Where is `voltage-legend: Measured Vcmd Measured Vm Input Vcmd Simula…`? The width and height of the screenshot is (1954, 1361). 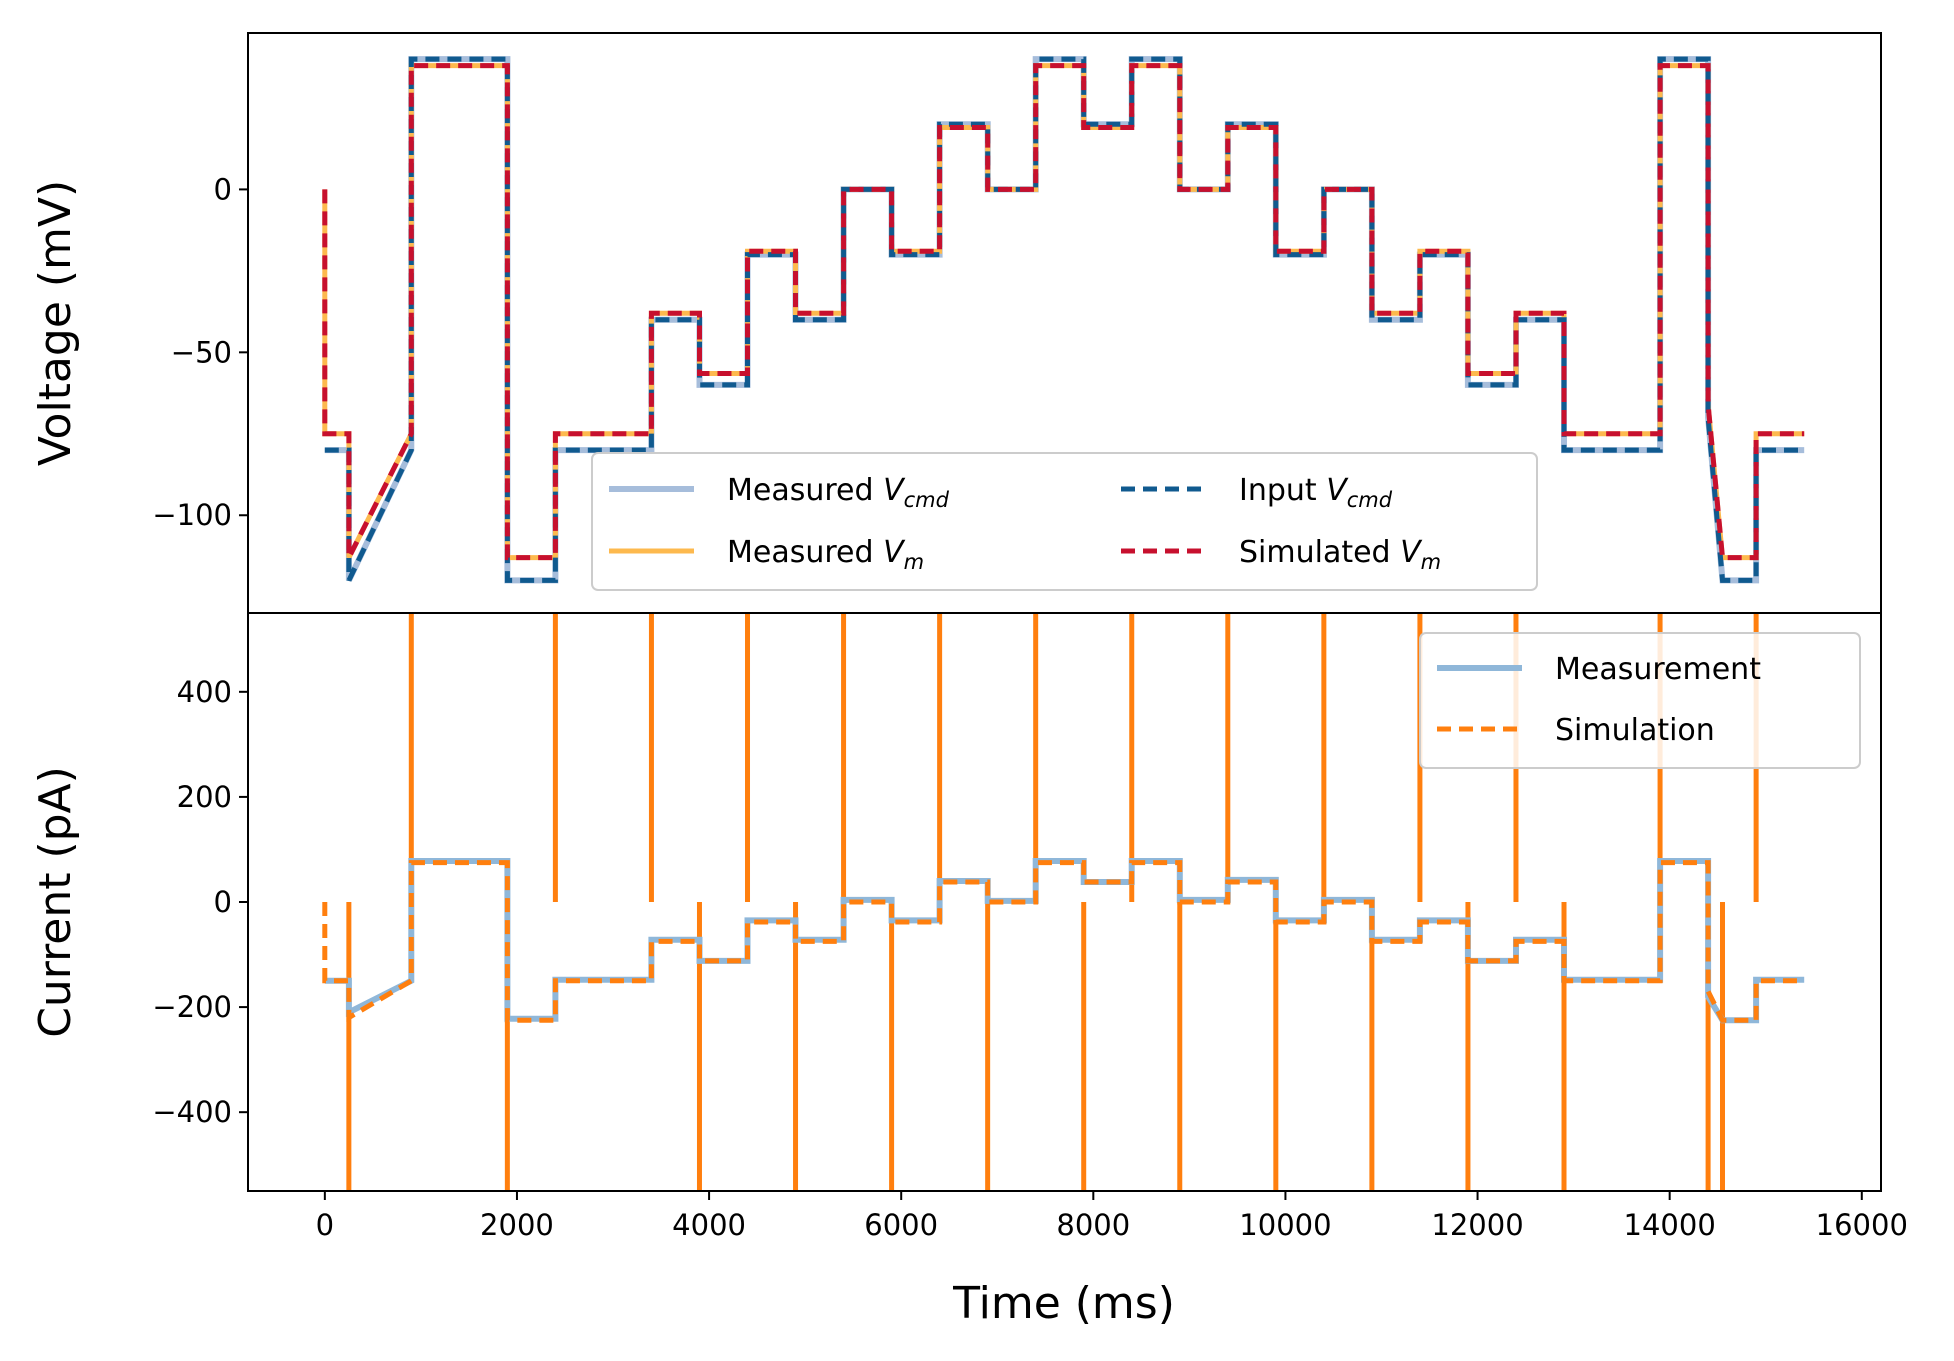 voltage-legend: Measured Vcmd Measured Vm Input Vcmd Simula… is located at coordinates (1064, 521).